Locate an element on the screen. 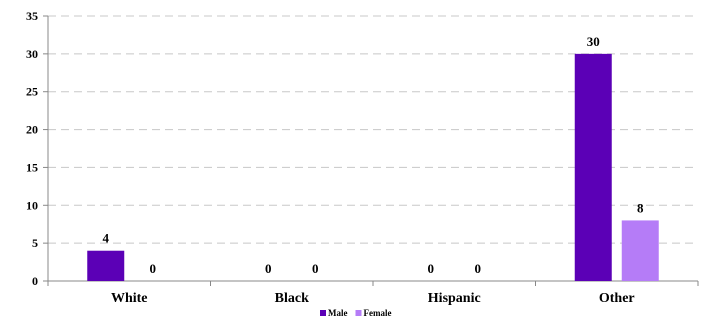  y-tick-label: 25 is located at coordinates (32, 92).